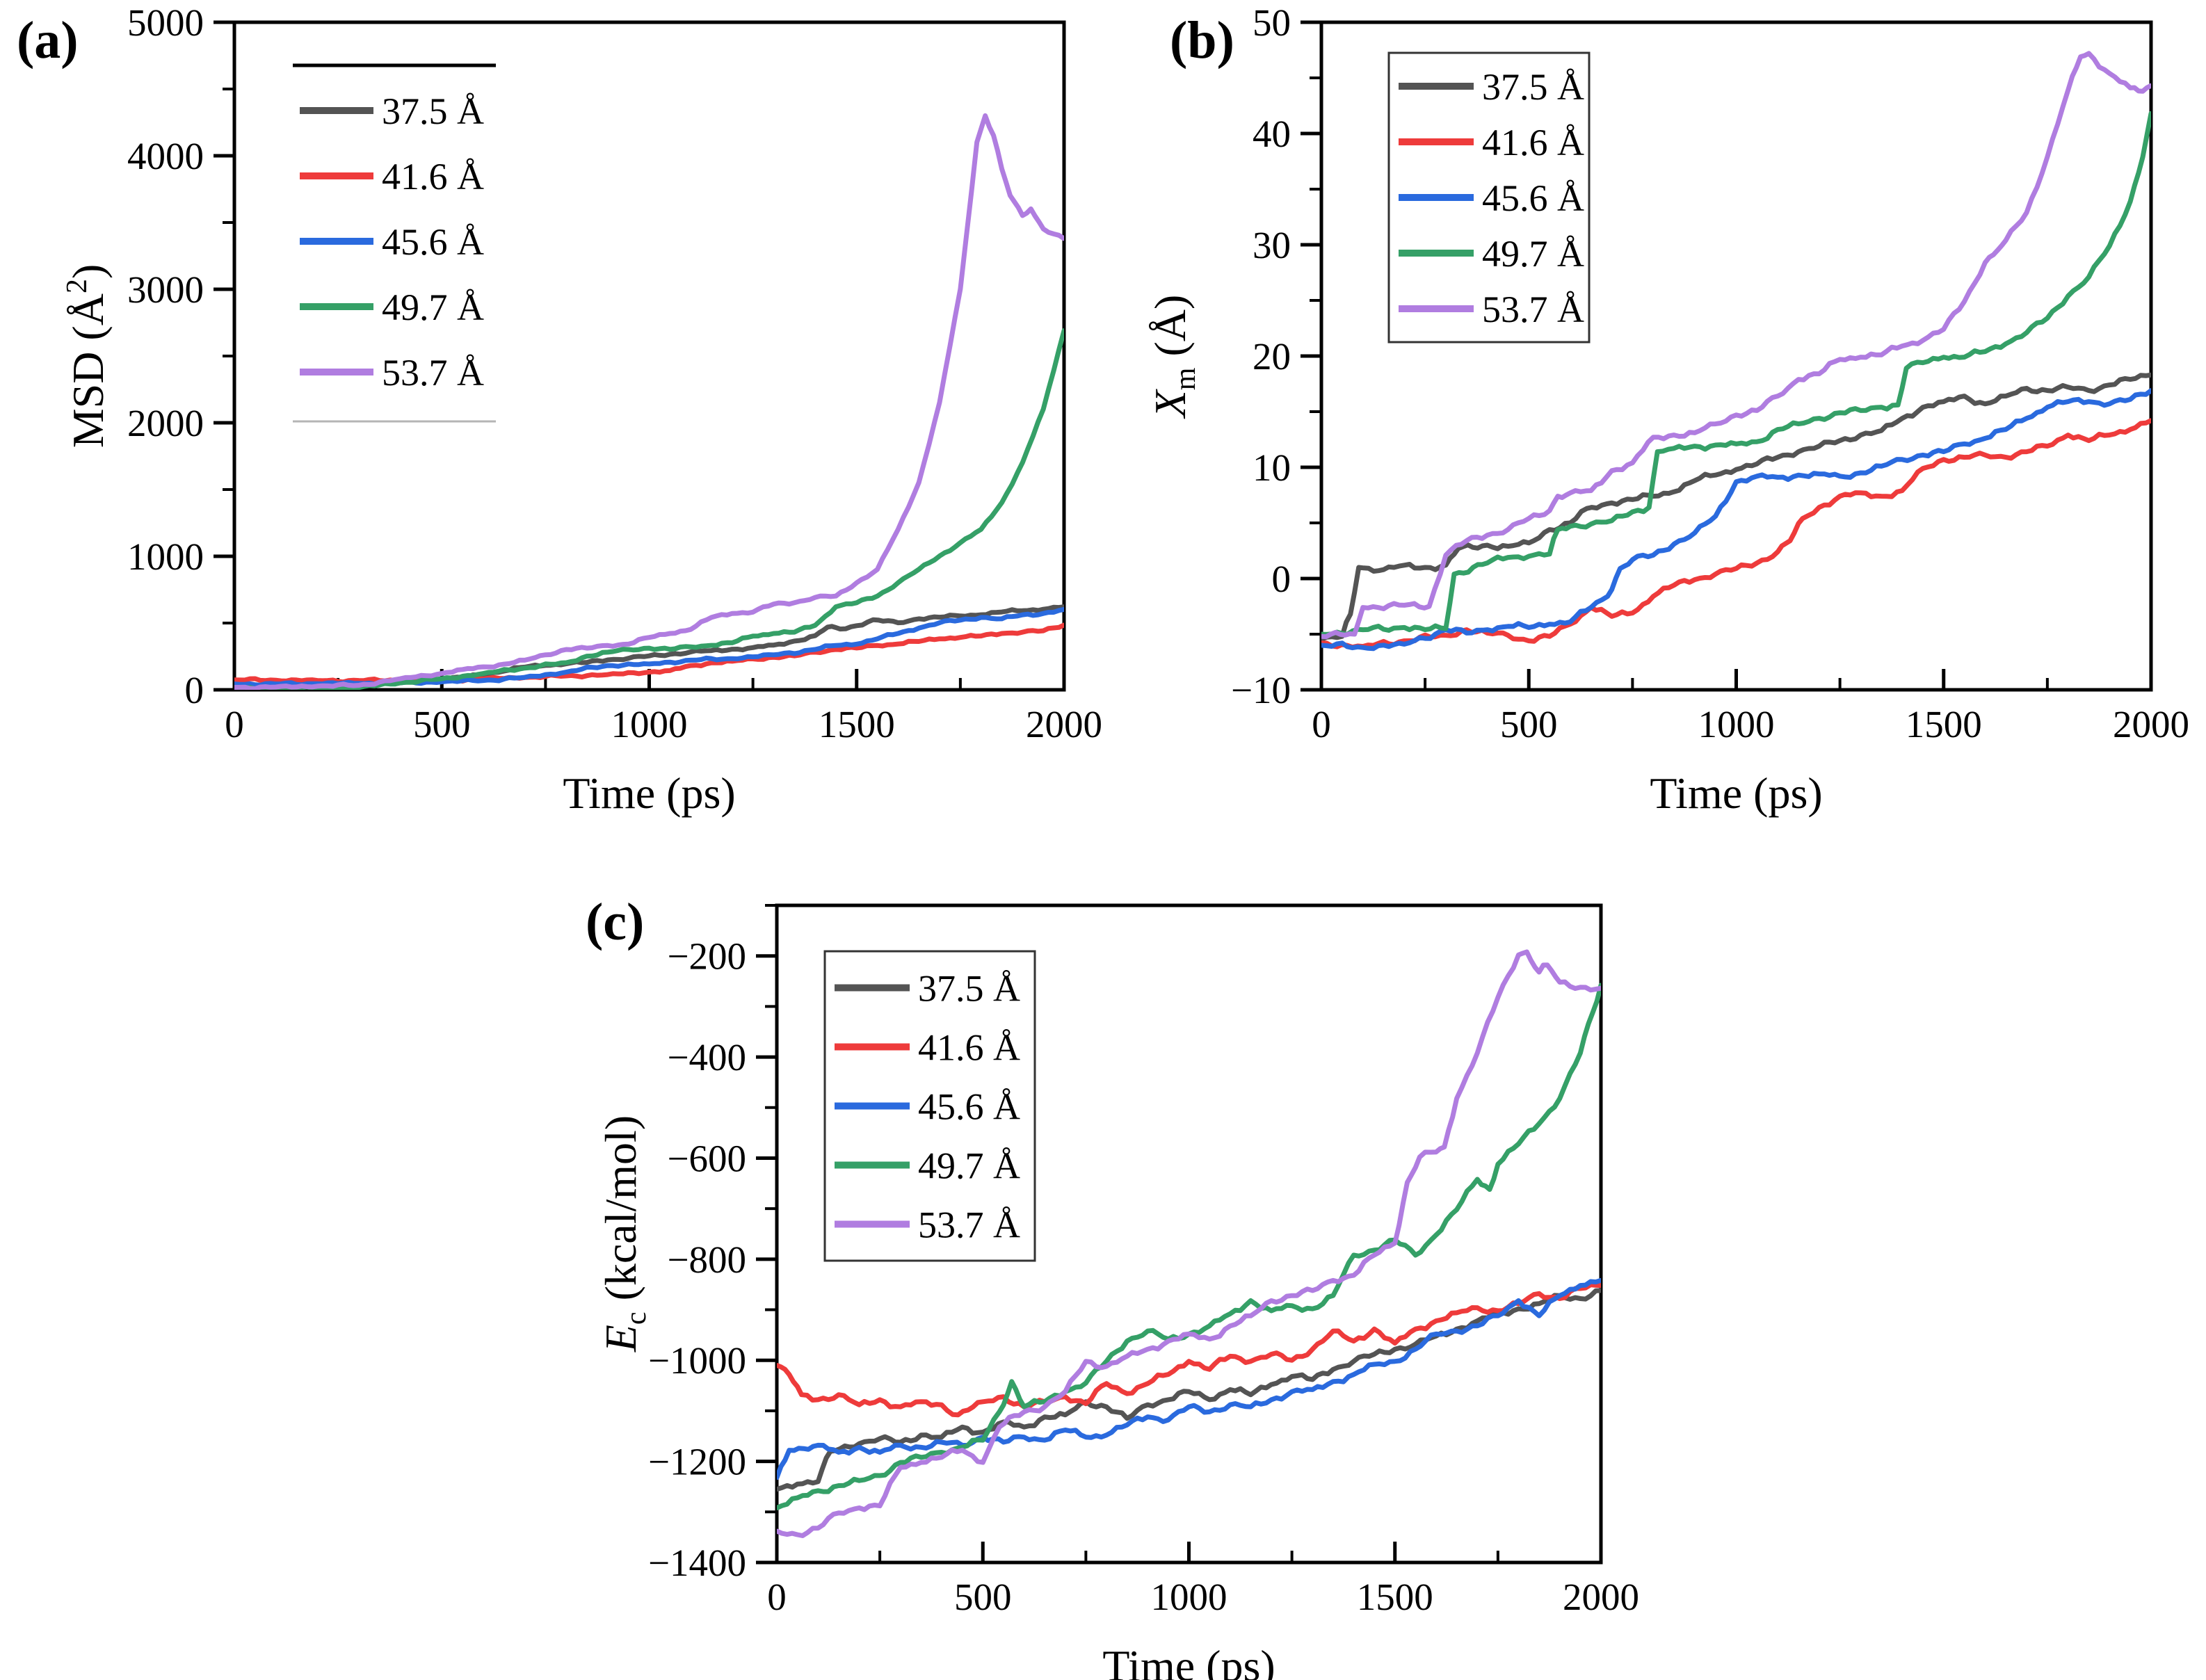 This screenshot has height=1680, width=2206. I want to click on y-tick-label: 10, so click(1272, 468).